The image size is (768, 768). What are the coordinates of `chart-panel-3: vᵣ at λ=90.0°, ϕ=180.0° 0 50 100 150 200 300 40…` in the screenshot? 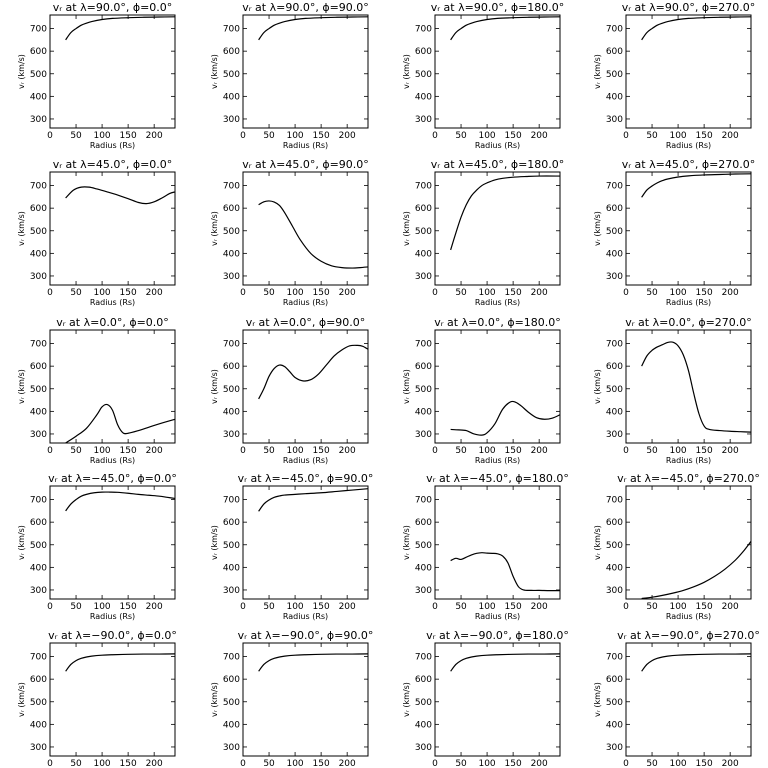 It's located at (483, 75).